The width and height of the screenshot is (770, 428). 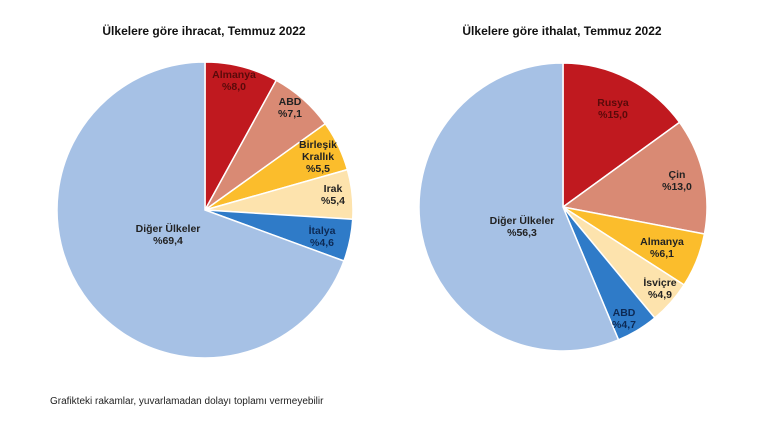 I want to click on slice-value: %69,4, so click(x=168, y=241).